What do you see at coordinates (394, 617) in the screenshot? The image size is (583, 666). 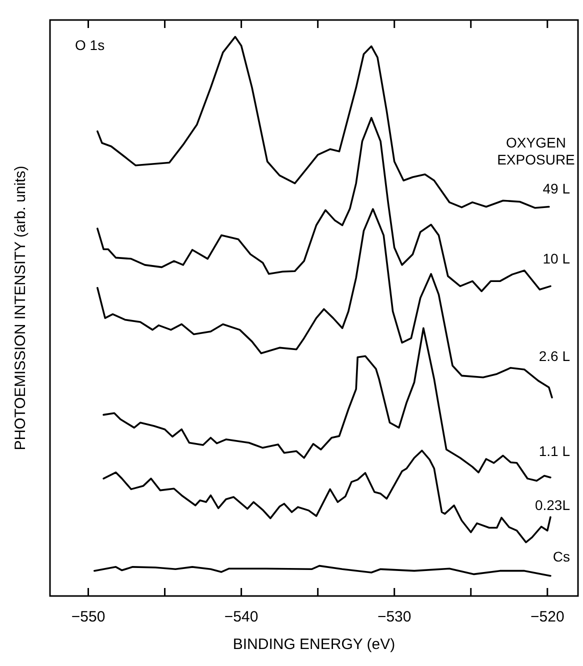 I see `x-tick-label: −530` at bounding box center [394, 617].